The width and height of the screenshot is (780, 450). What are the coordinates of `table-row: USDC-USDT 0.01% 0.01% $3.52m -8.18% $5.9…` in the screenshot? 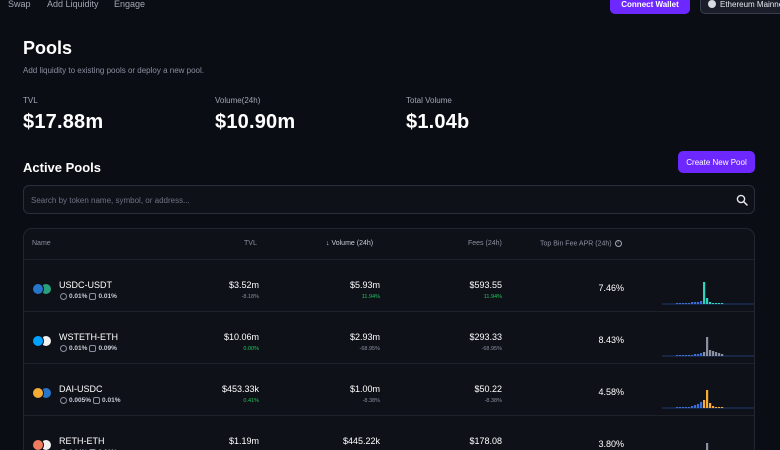 It's located at (389, 285).